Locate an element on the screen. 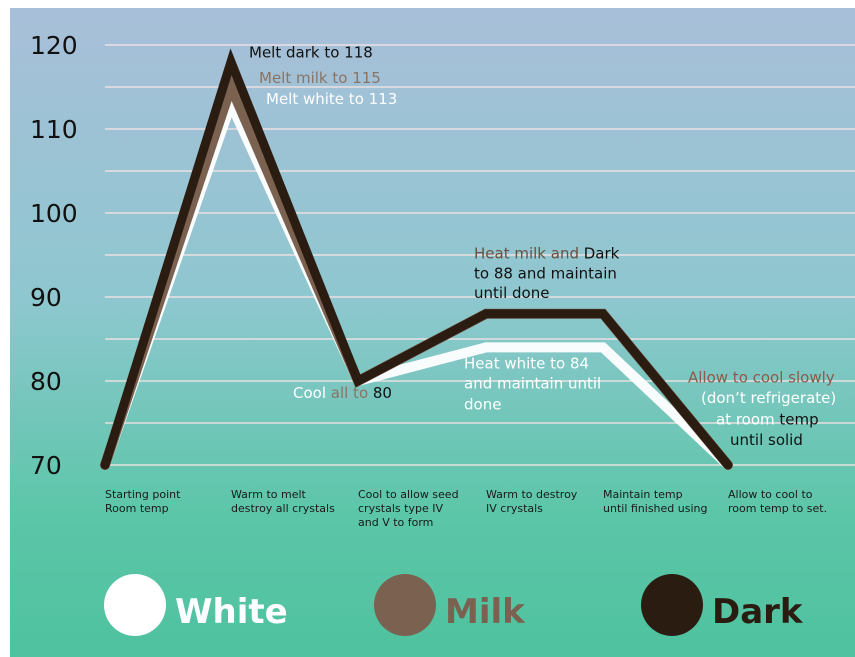  x-tick-label-line: and V to form is located at coordinates (395, 522).